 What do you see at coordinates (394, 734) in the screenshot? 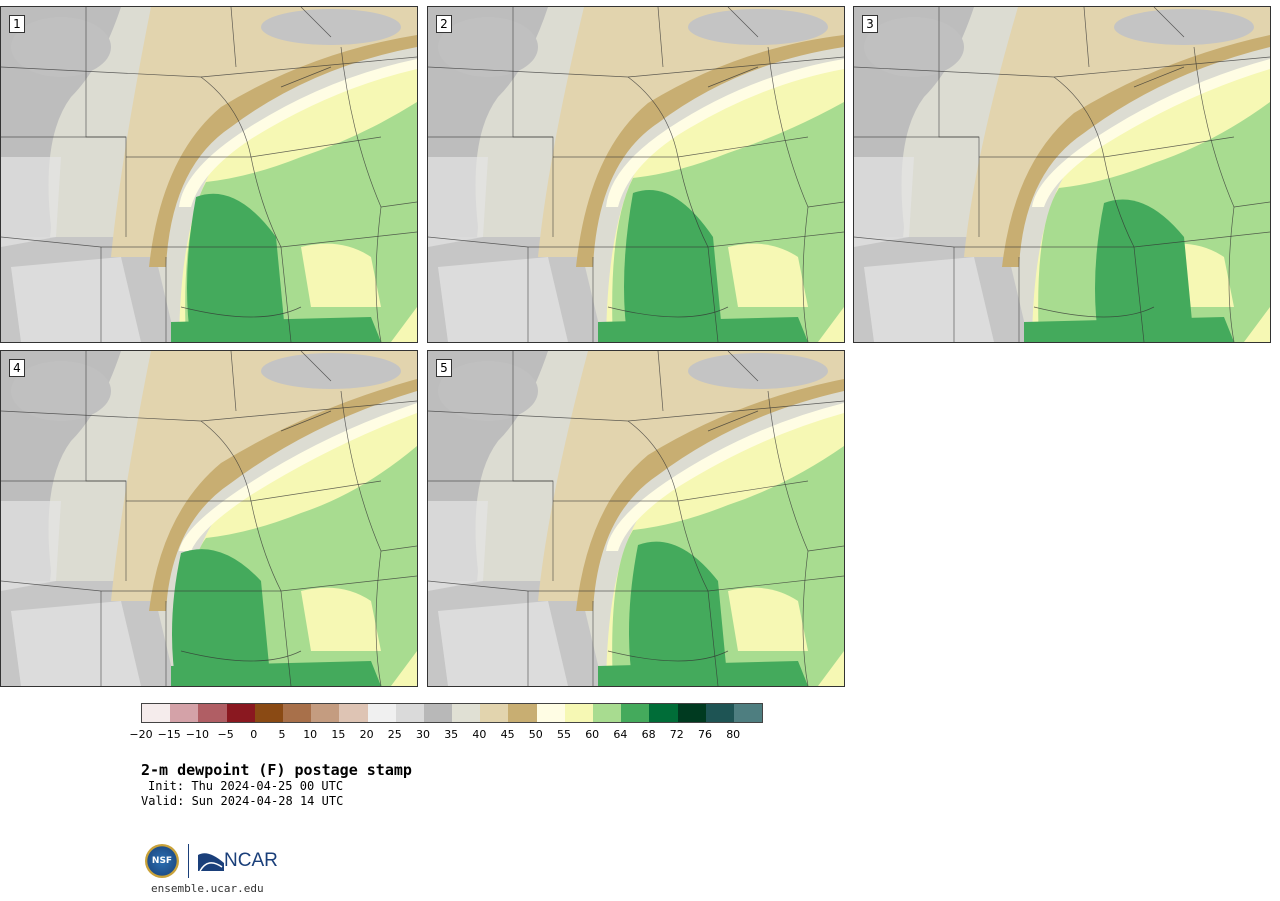
I see `colorbar-tick-label: 25` at bounding box center [394, 734].